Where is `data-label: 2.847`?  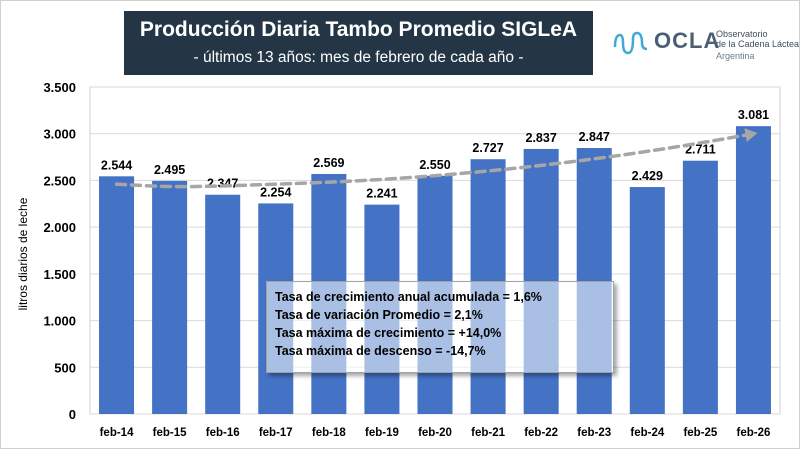 data-label: 2.847 is located at coordinates (594, 137).